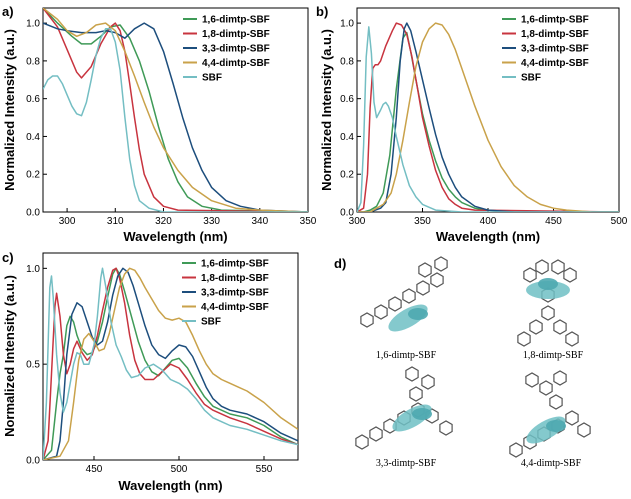 This screenshot has width=631, height=499. I want to click on panel-c-legend-label-0: 1,6-dimtp-SBF, so click(235, 264).